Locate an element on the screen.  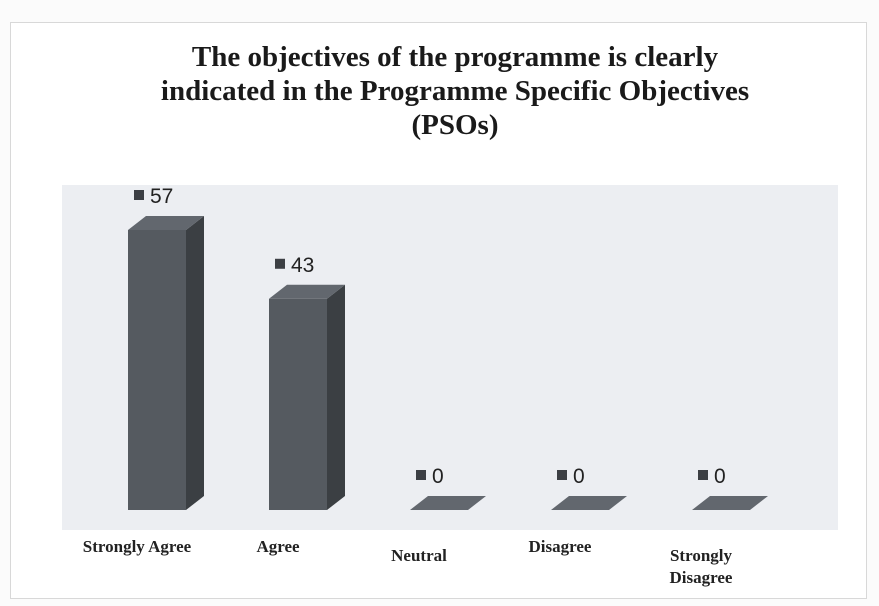
value-label: 57 is located at coordinates (161, 196).